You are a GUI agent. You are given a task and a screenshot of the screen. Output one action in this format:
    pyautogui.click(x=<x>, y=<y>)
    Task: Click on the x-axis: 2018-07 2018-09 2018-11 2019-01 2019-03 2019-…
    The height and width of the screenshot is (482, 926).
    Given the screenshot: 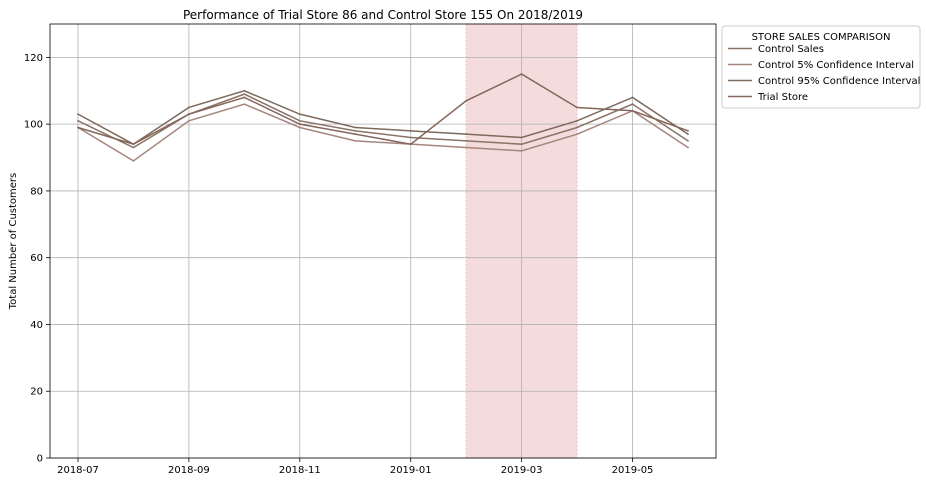 What is the action you would take?
    pyautogui.click(x=355, y=467)
    